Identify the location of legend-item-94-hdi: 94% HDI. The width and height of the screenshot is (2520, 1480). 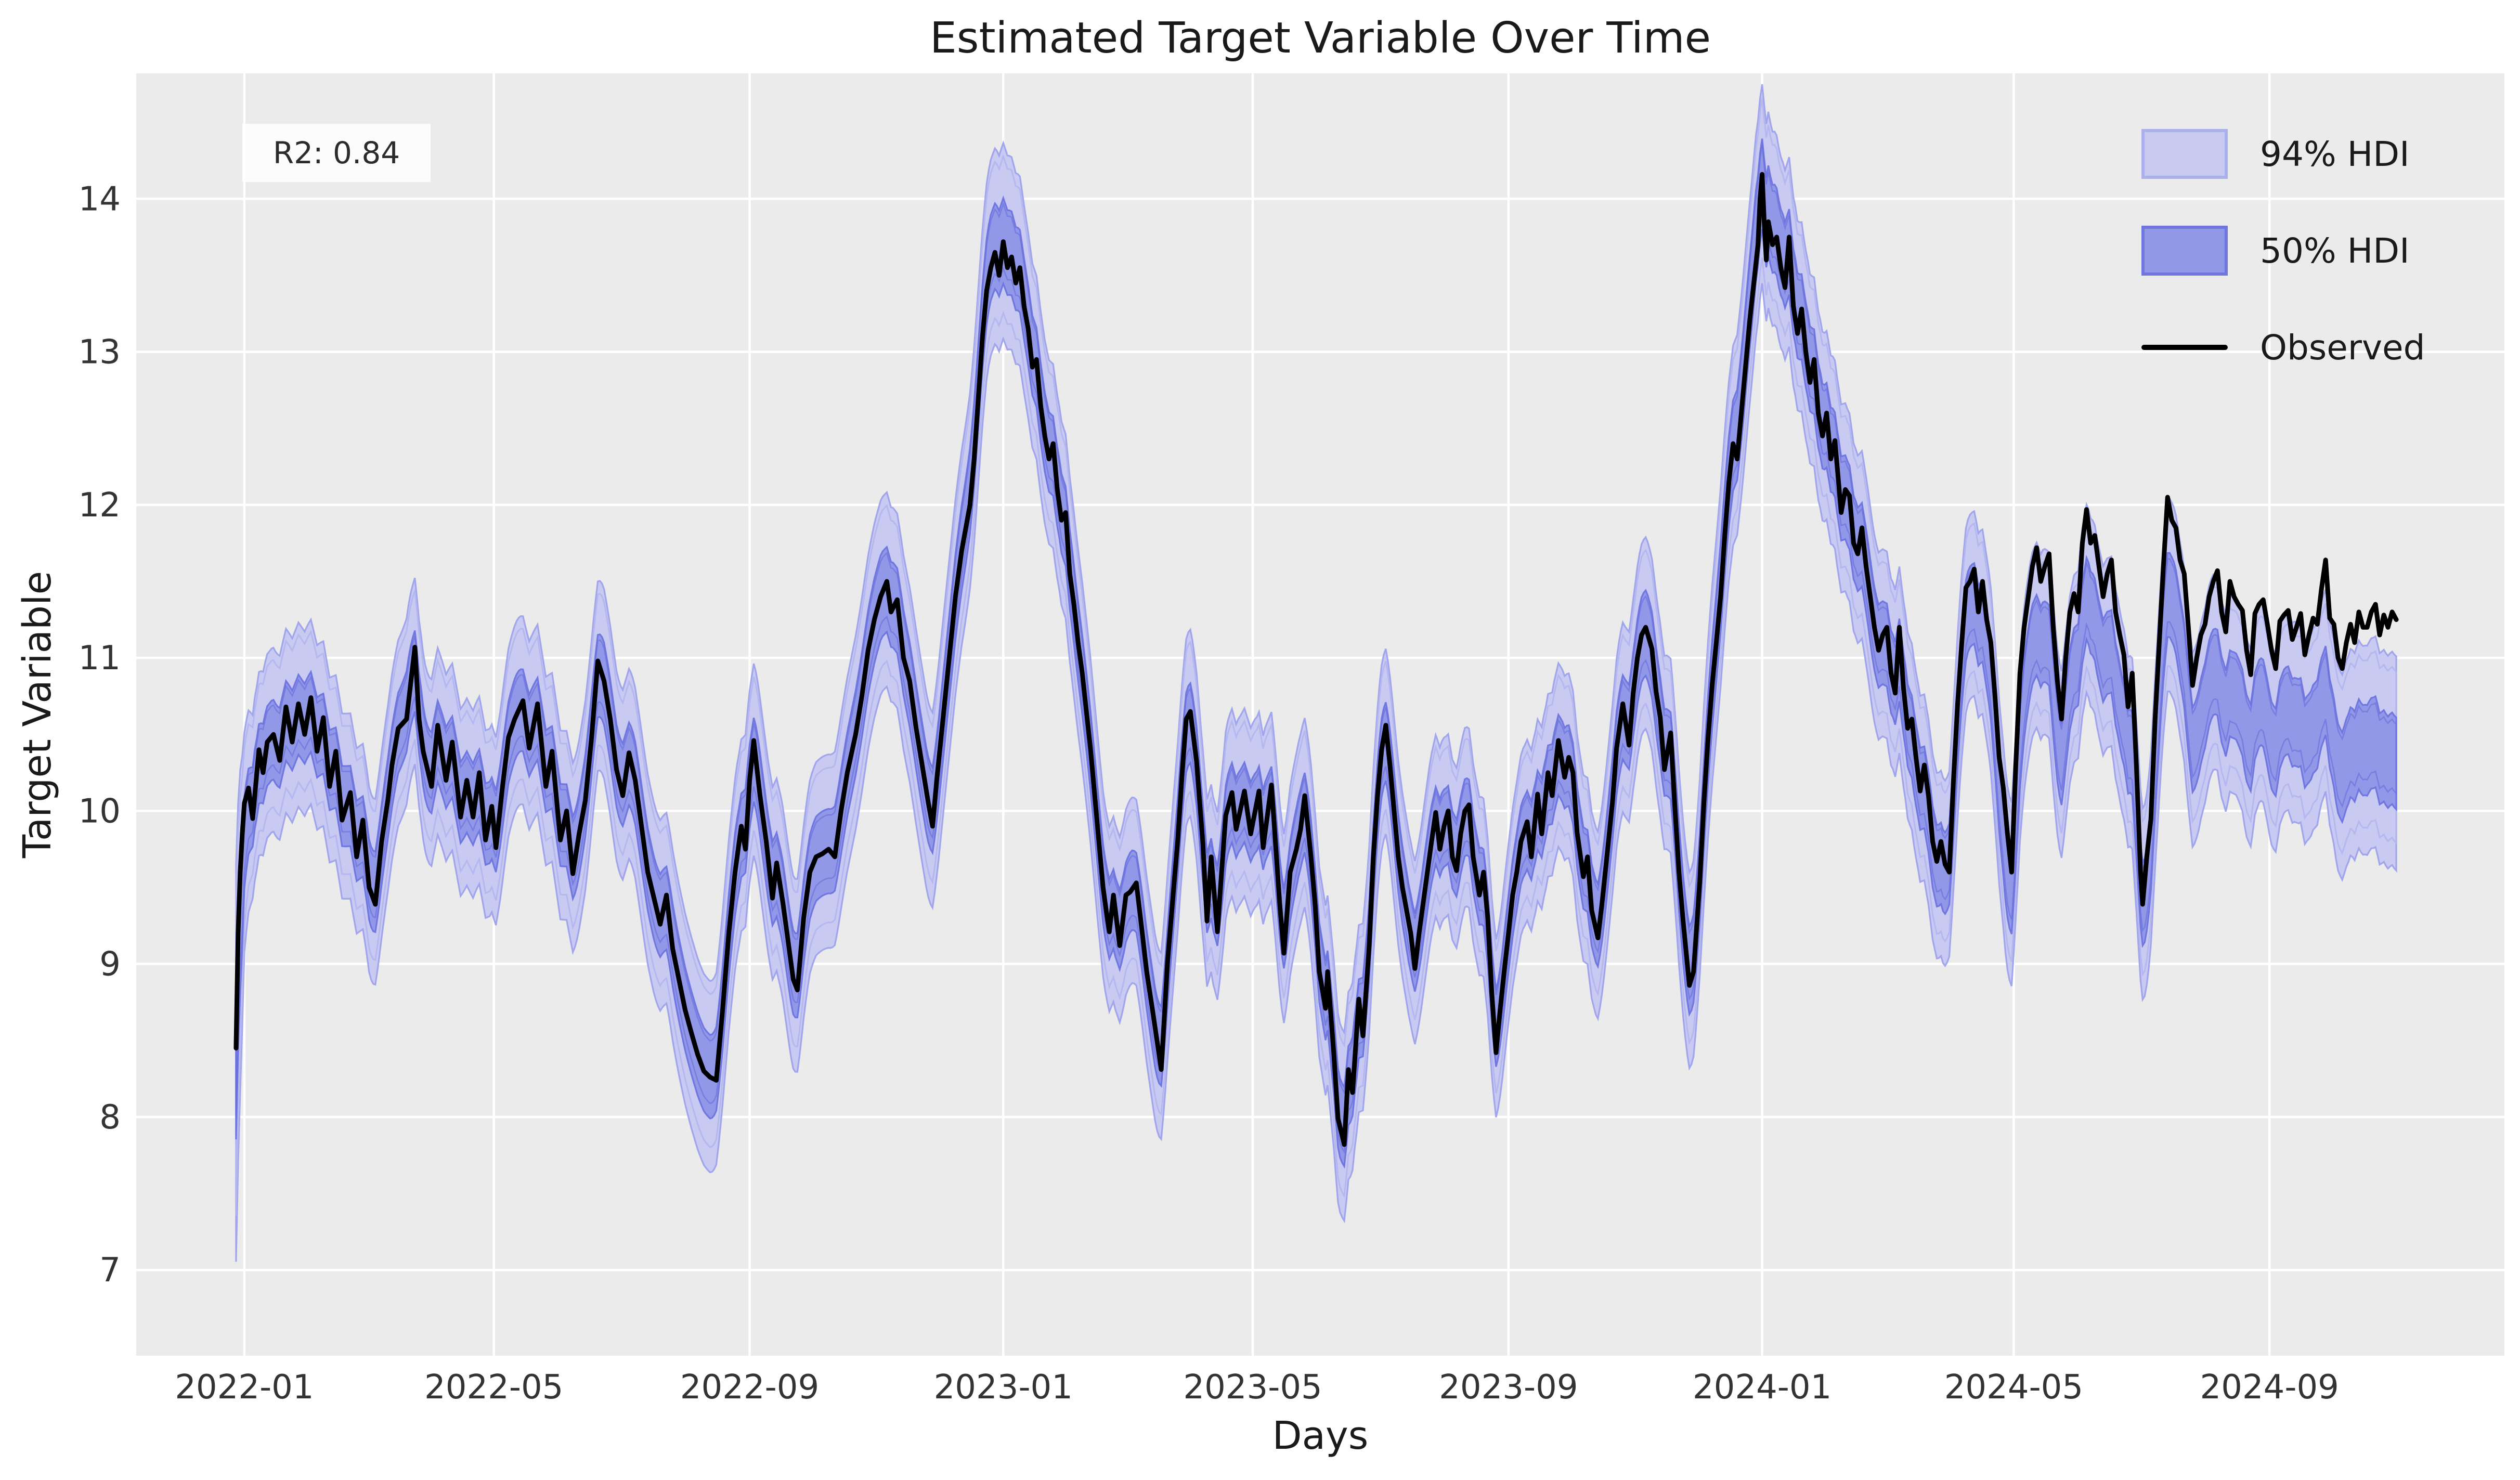
(2283, 154).